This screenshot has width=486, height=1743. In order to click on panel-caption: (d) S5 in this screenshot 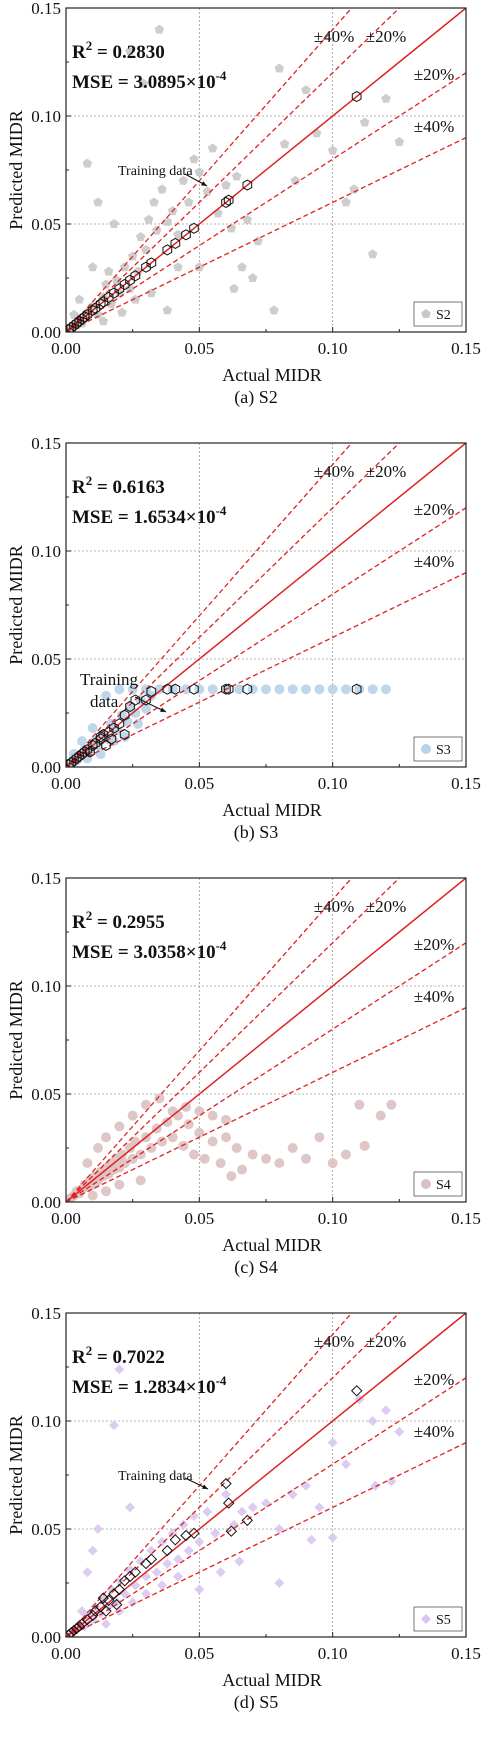, I will do `click(256, 1702)`.